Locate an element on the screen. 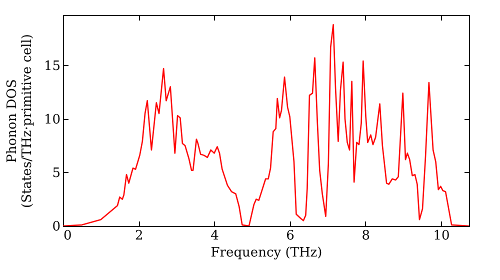  x-tick-label: 6 is located at coordinates (290, 236).